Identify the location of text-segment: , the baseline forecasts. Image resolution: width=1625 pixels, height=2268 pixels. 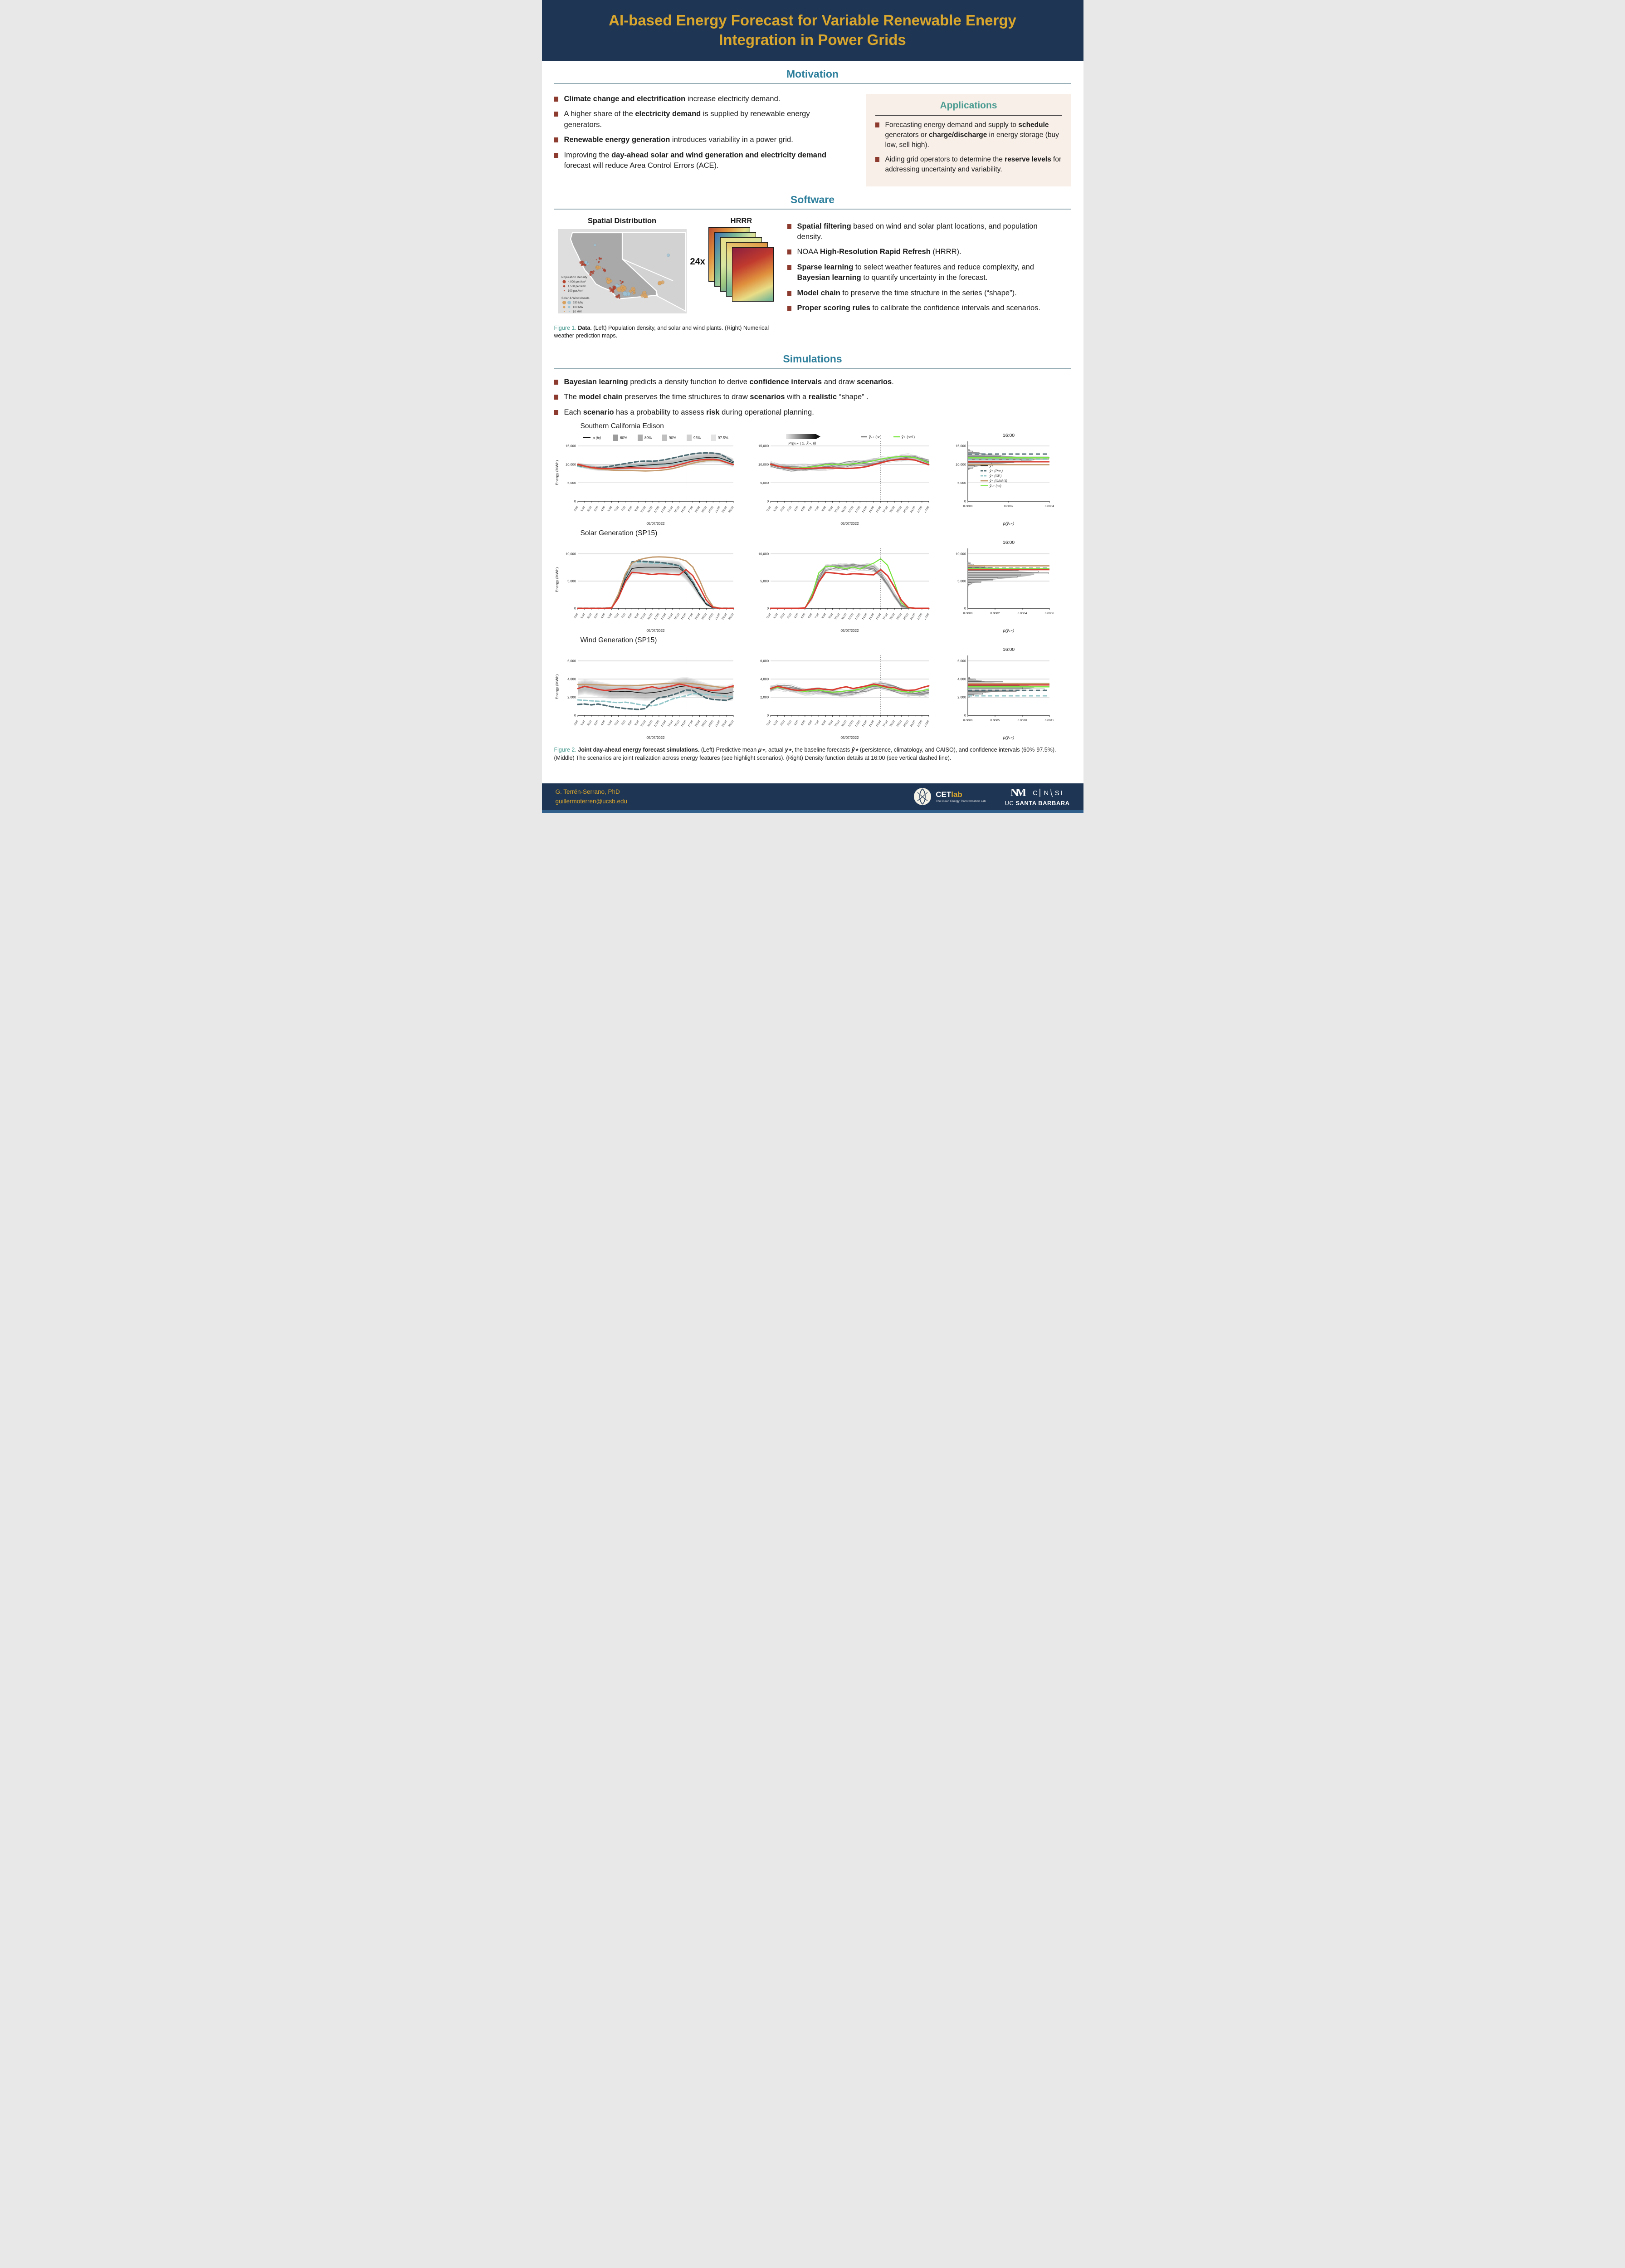
(821, 750).